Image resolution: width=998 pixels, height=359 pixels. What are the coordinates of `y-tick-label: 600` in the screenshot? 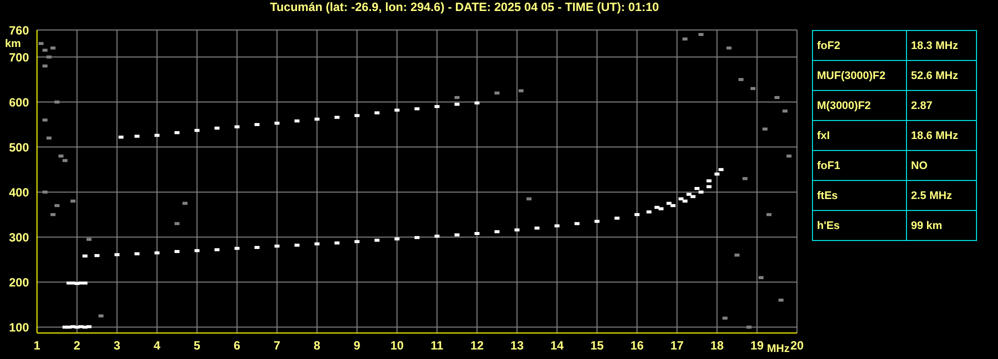 It's located at (19, 102).